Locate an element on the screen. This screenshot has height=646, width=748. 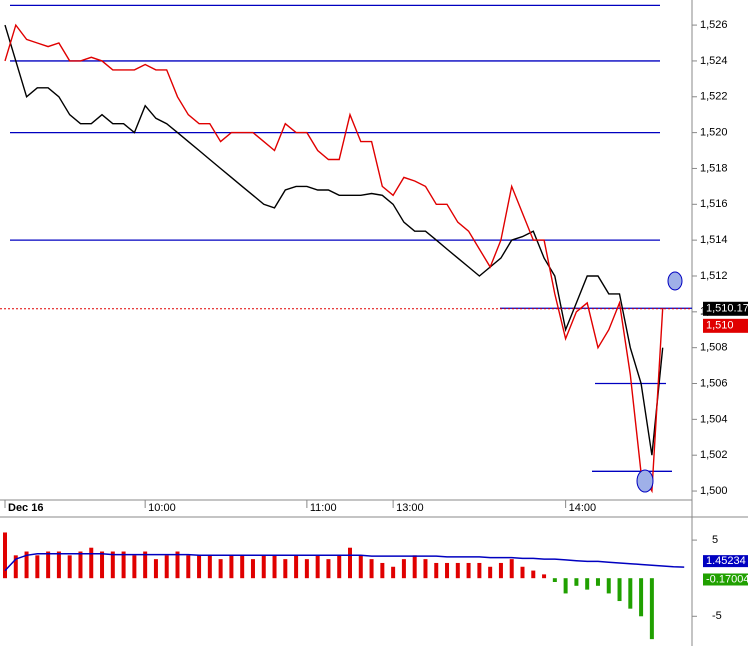
value-tag-label: -0.17004 is located at coordinates (727, 579).